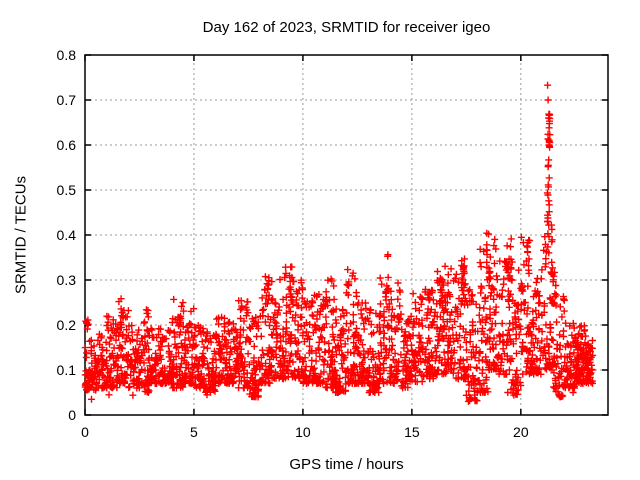 The image size is (640, 480). I want to click on y-tick-label: 0.4, so click(67, 235).